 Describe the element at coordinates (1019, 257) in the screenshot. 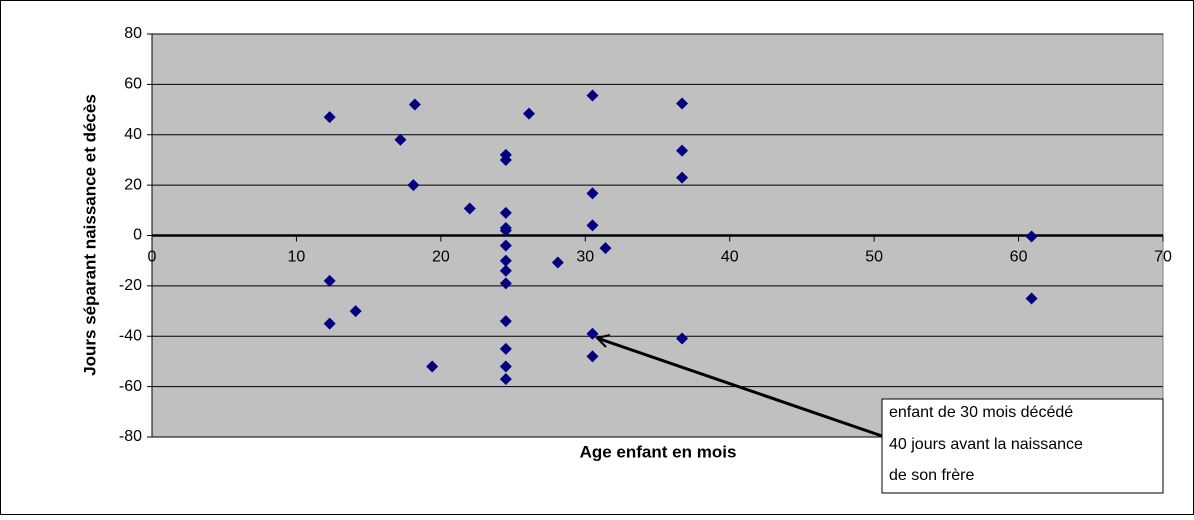

I see `x-tick-label: 60` at that location.